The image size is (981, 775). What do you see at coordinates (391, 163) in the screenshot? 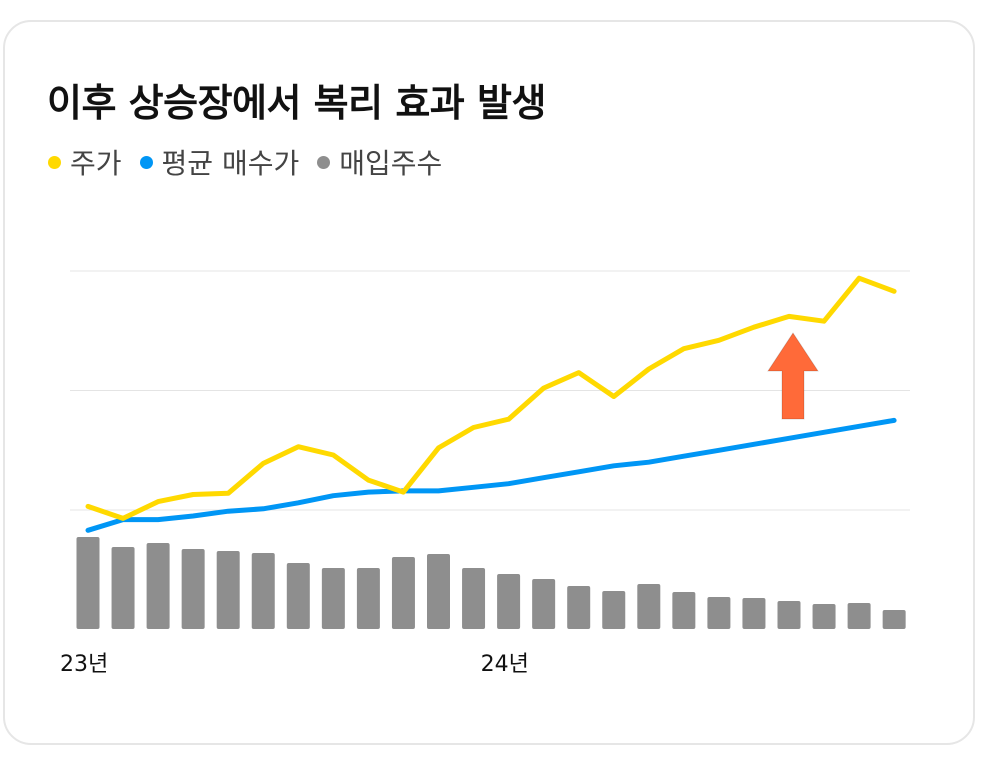
I see `legend-label-shares: 매입주수` at bounding box center [391, 163].